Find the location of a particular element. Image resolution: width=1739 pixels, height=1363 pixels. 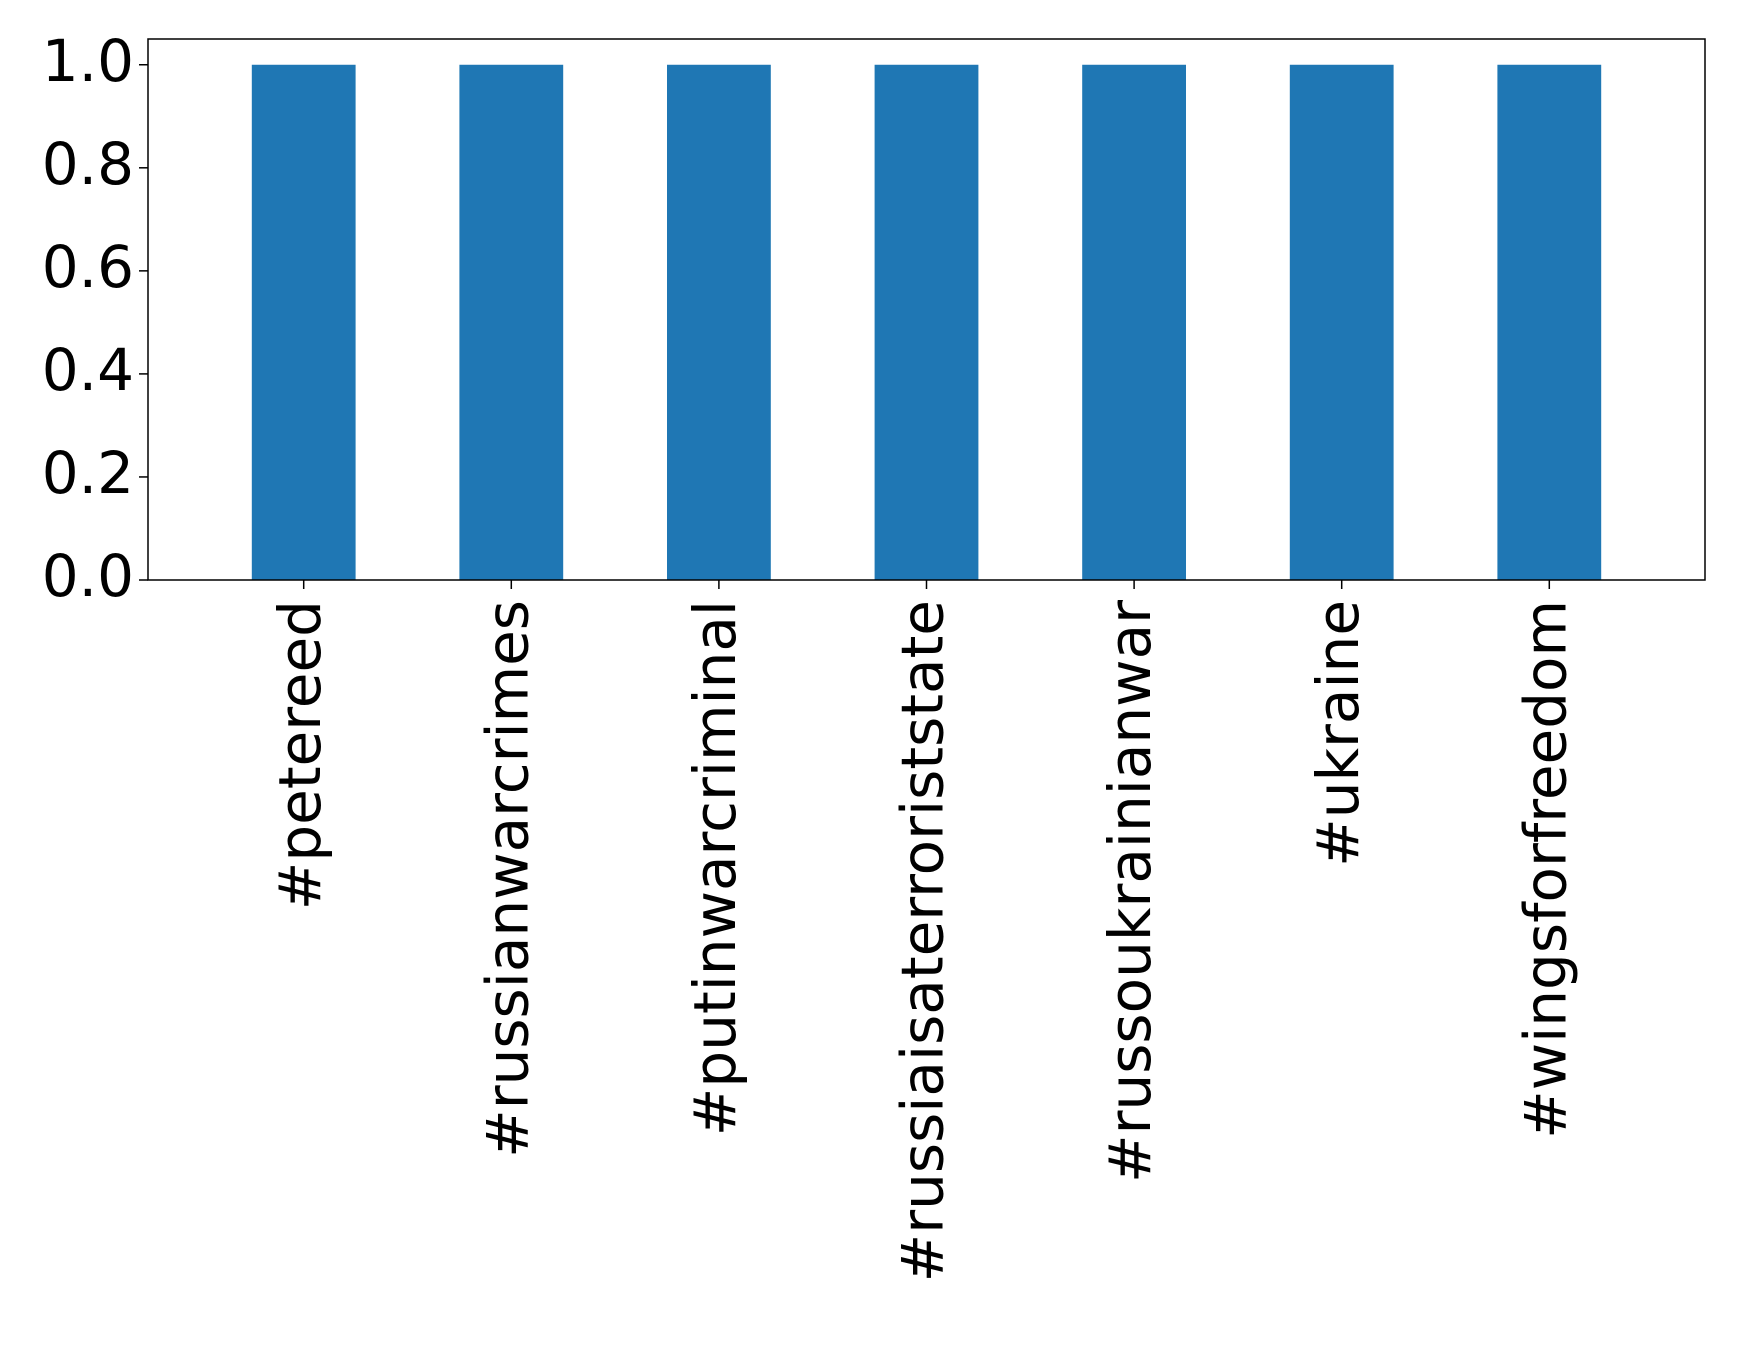

x-tick-label: #wingsforfreedom is located at coordinates (1545, 869).